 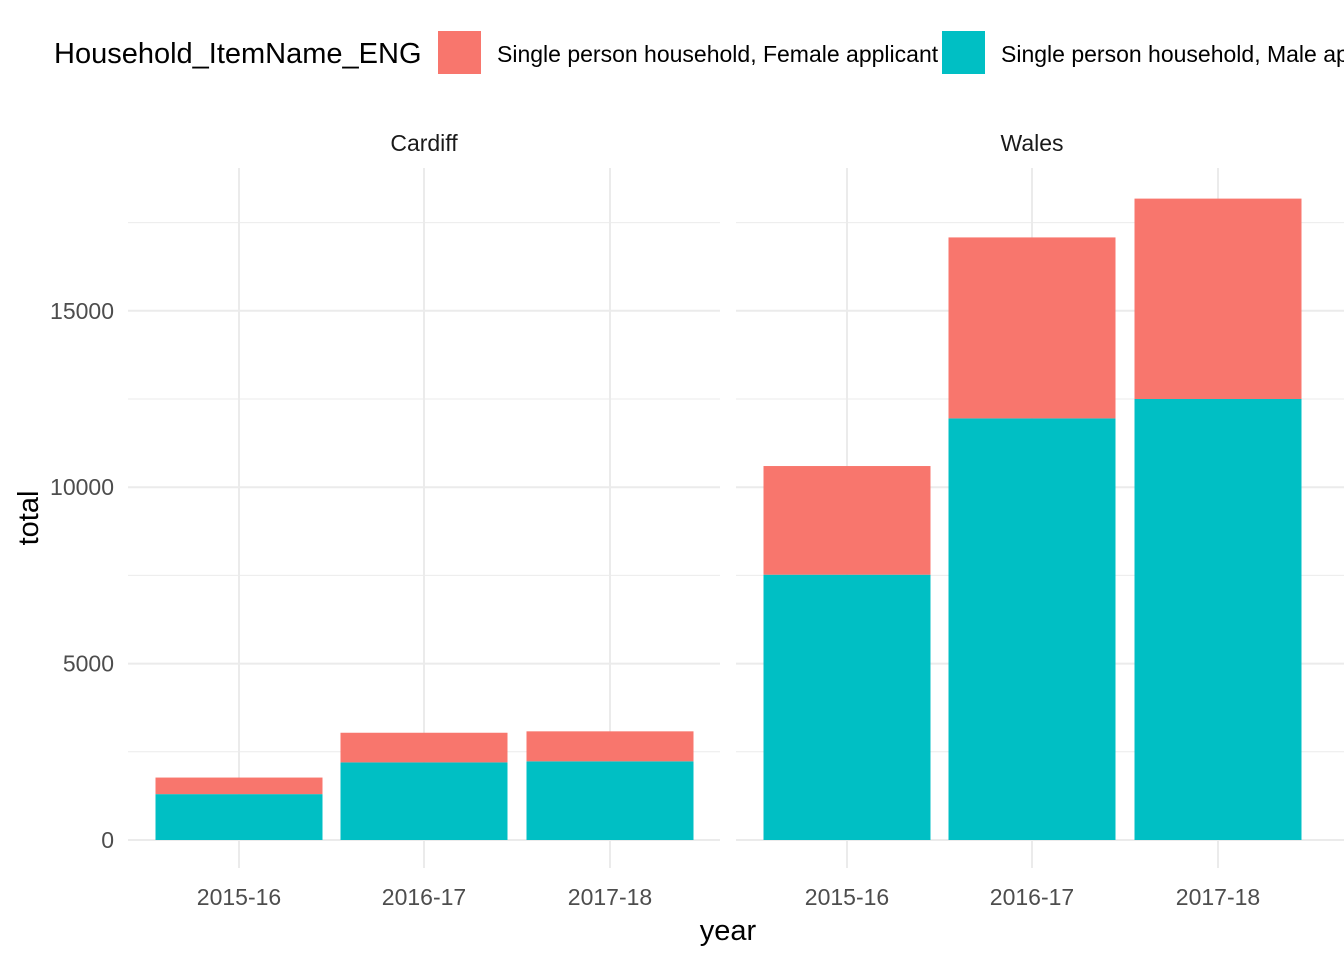 I want to click on y-tick-label: 0, so click(x=107, y=840).